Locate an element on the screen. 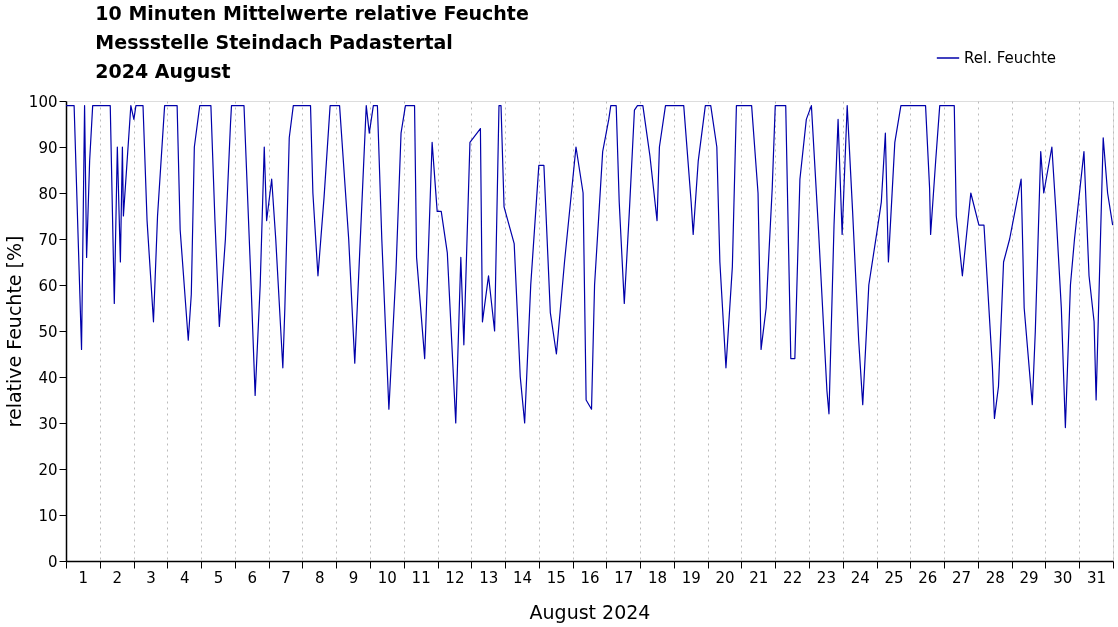  x-tick-label: 12 is located at coordinates (455, 577).